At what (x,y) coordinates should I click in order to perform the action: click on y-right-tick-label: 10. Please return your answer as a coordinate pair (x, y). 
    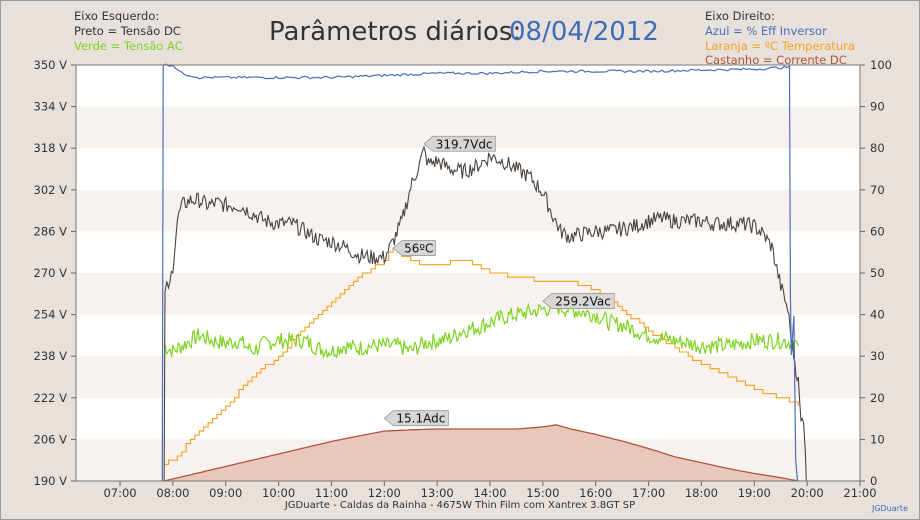
    Looking at the image, I should click on (877, 439).